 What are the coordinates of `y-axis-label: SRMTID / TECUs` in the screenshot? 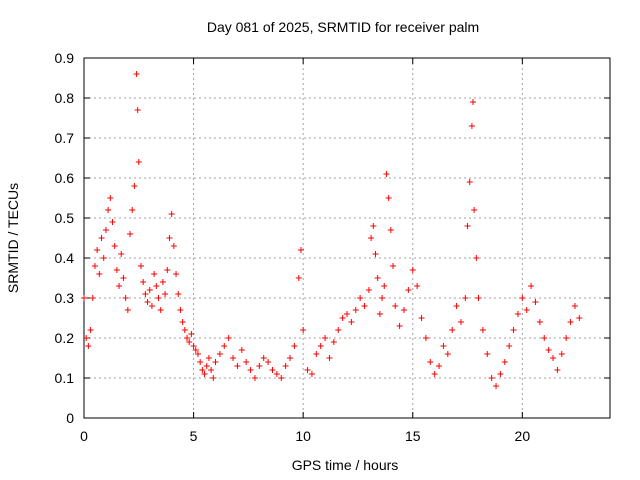 It's located at (13, 238).